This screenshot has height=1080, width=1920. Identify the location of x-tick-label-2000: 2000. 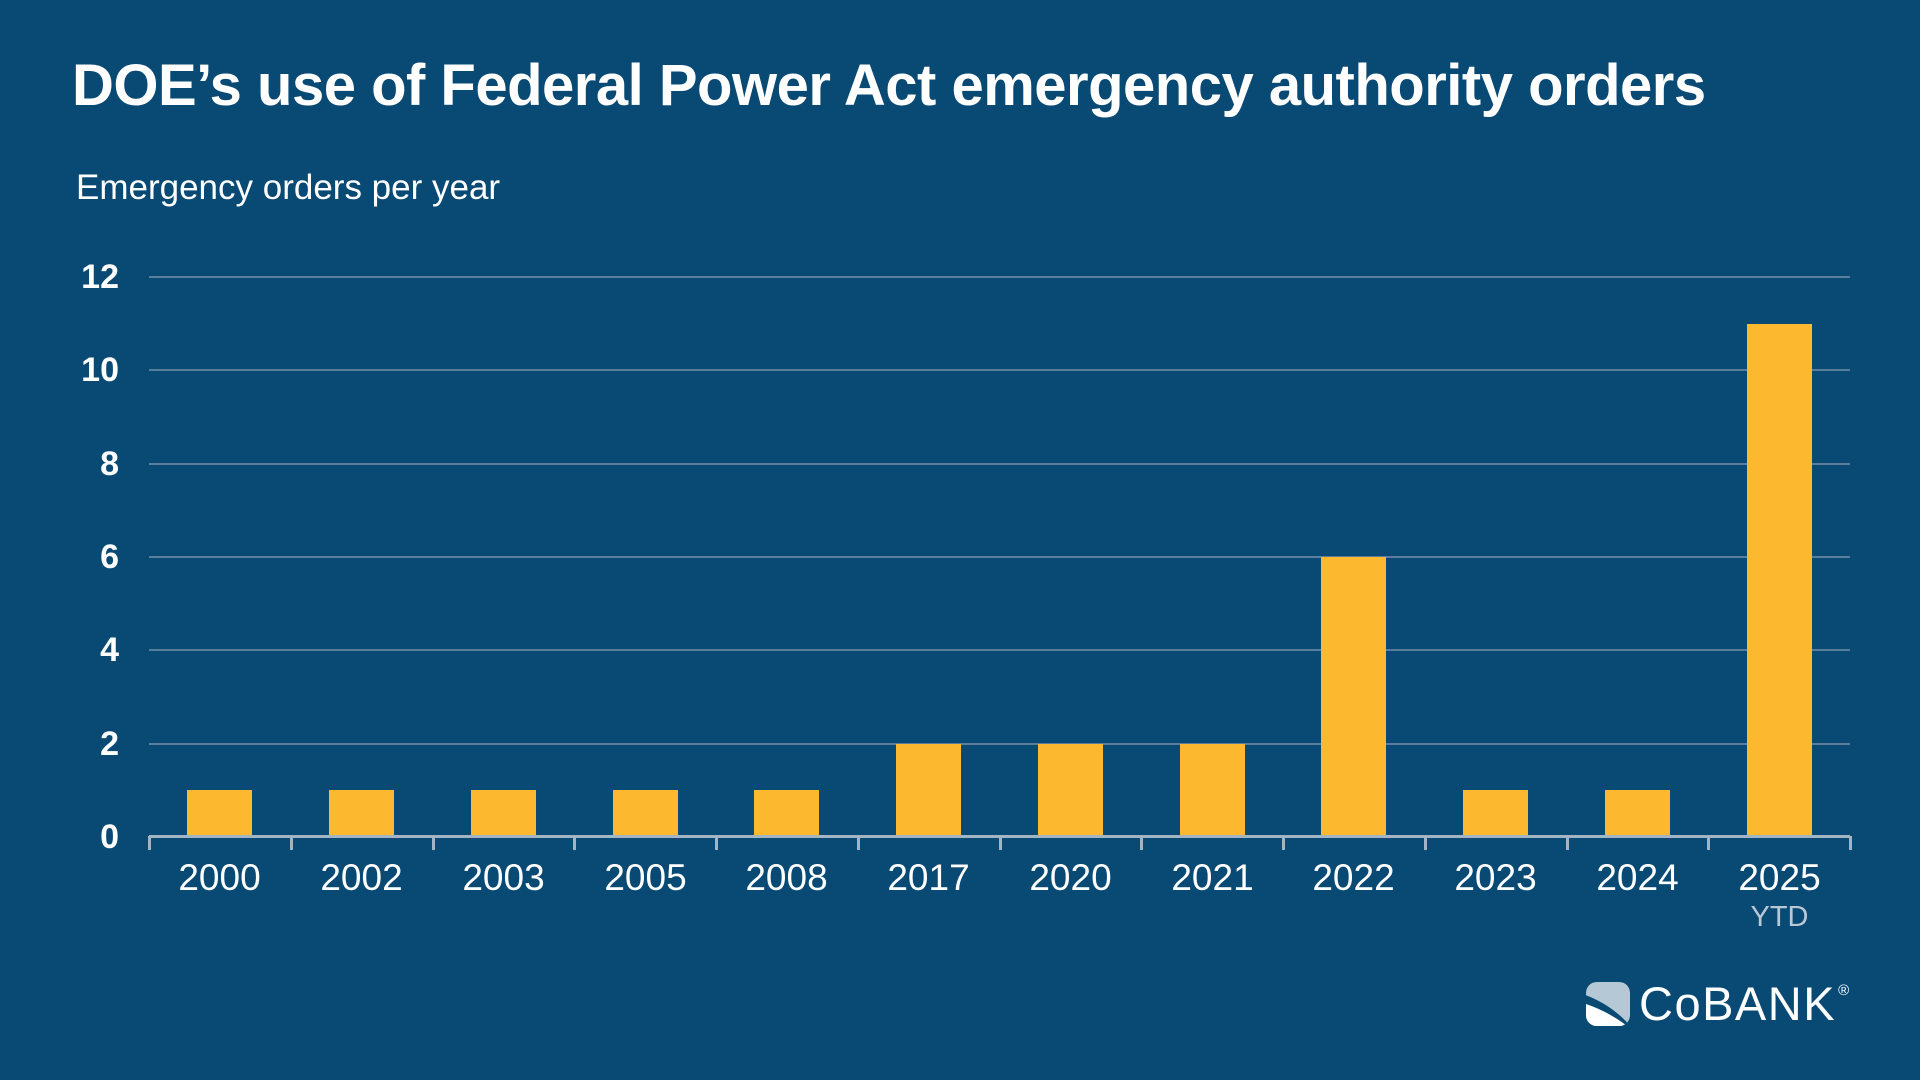
(219, 877).